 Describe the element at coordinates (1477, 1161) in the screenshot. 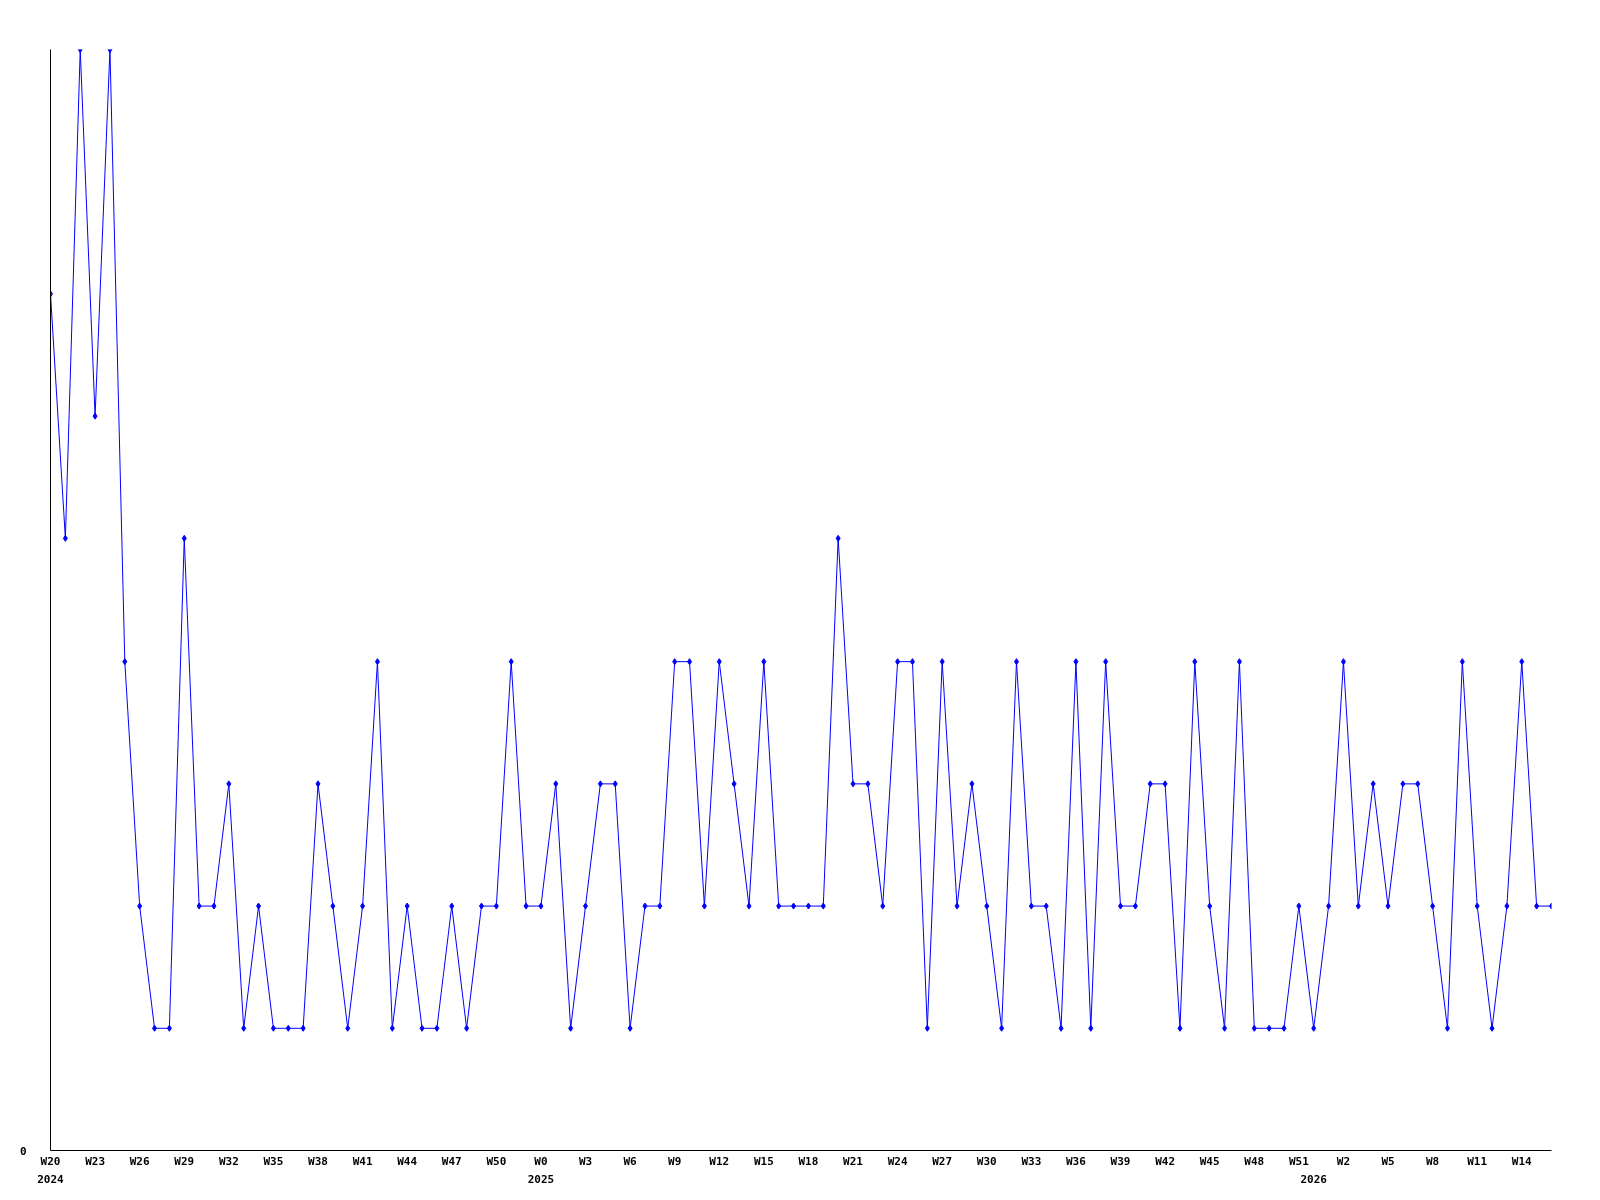

I see `x-tick-label: W11` at that location.